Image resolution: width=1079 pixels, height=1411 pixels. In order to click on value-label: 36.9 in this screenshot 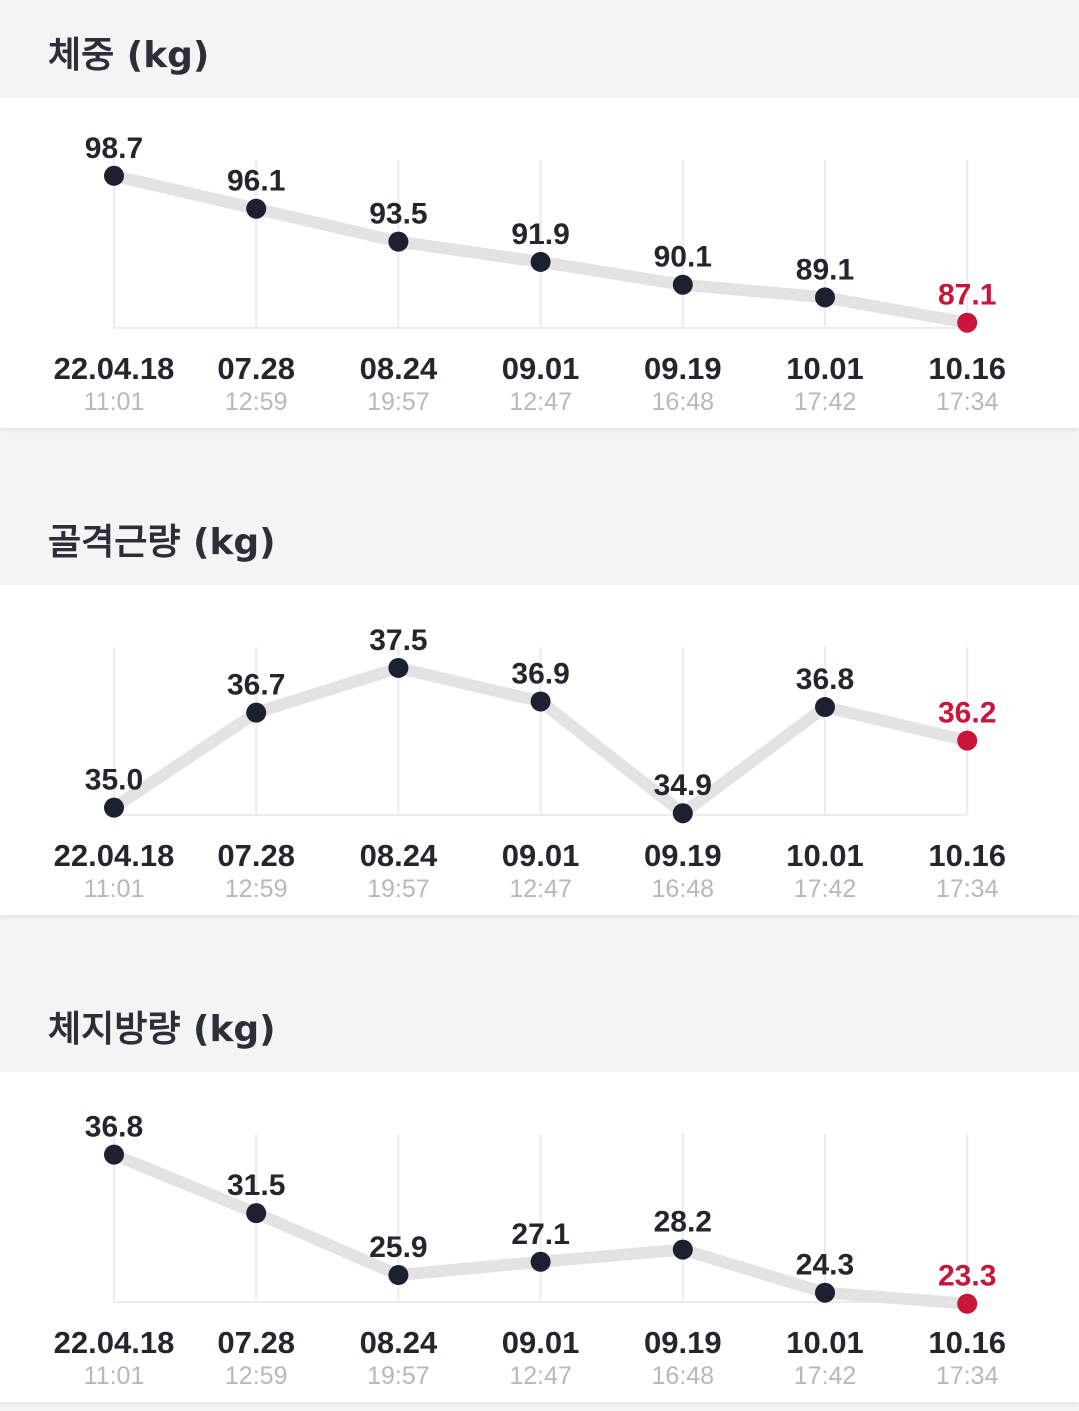, I will do `click(540, 673)`.